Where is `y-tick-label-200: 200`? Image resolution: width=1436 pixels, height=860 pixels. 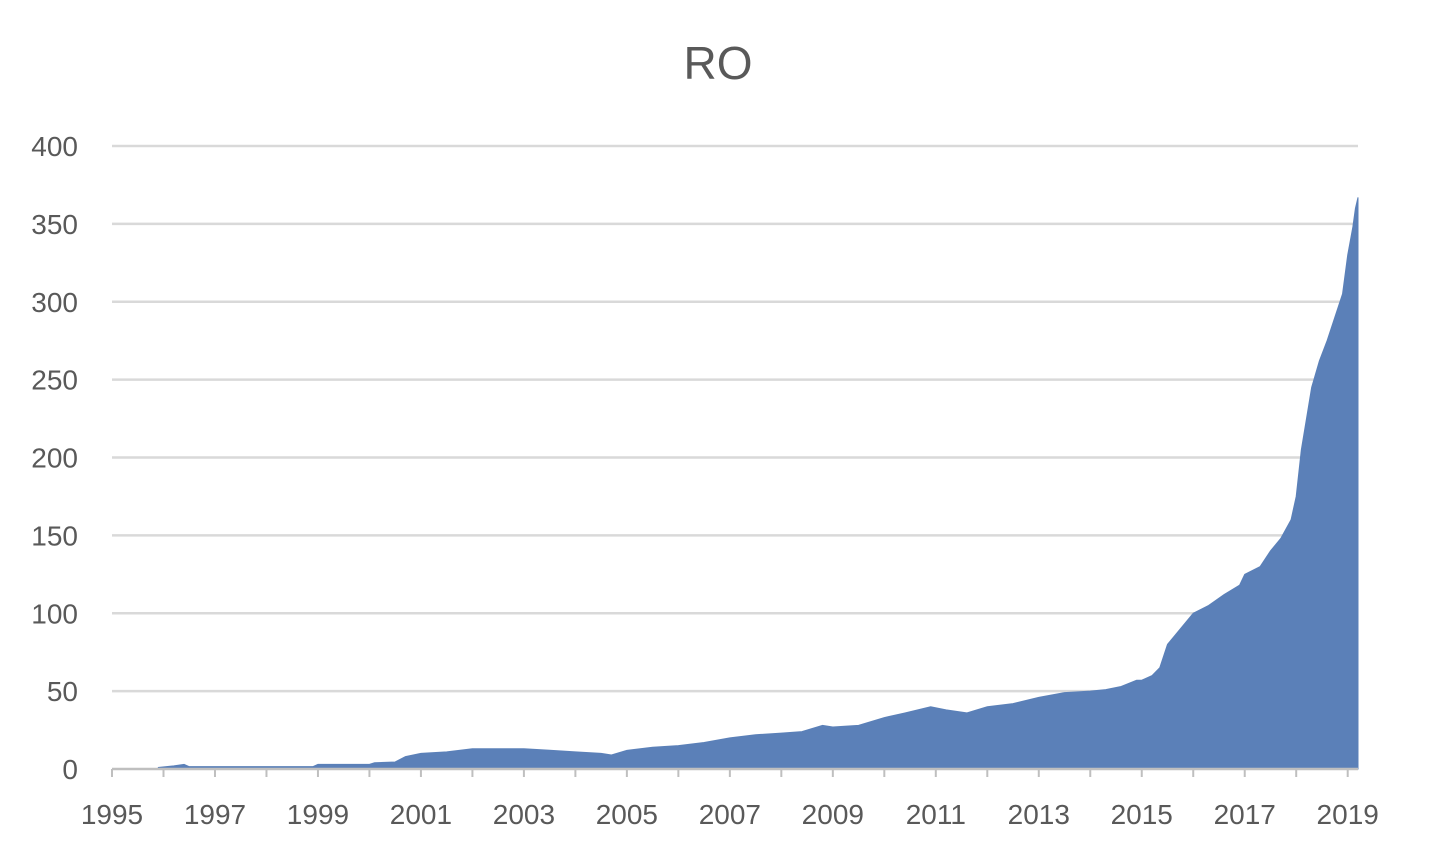
y-tick-label-200: 200 is located at coordinates (54, 458).